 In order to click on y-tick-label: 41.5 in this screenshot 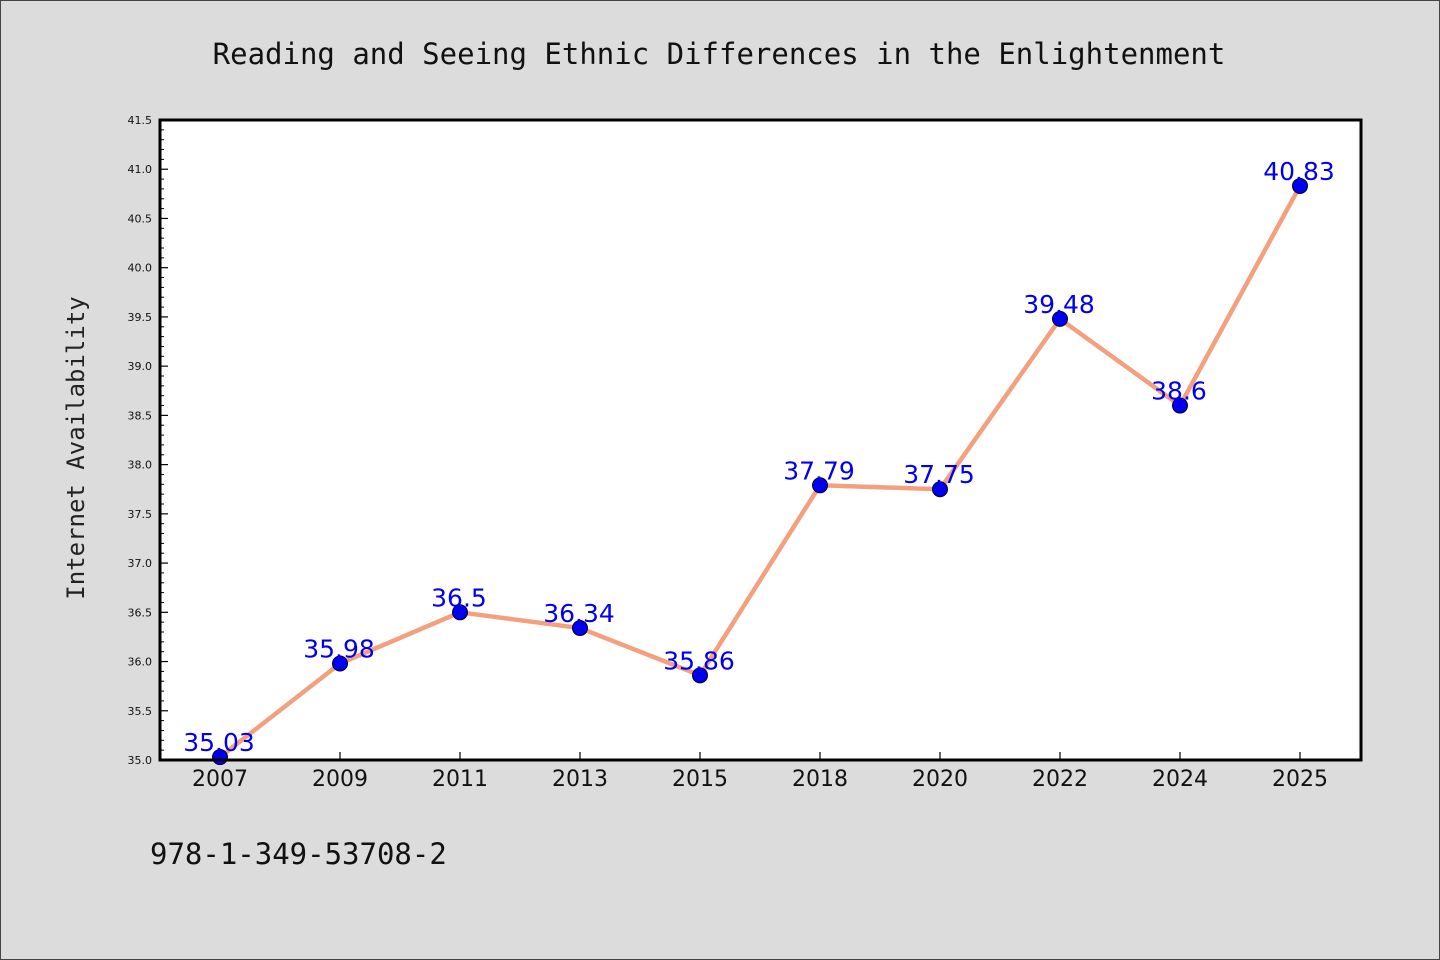, I will do `click(140, 120)`.